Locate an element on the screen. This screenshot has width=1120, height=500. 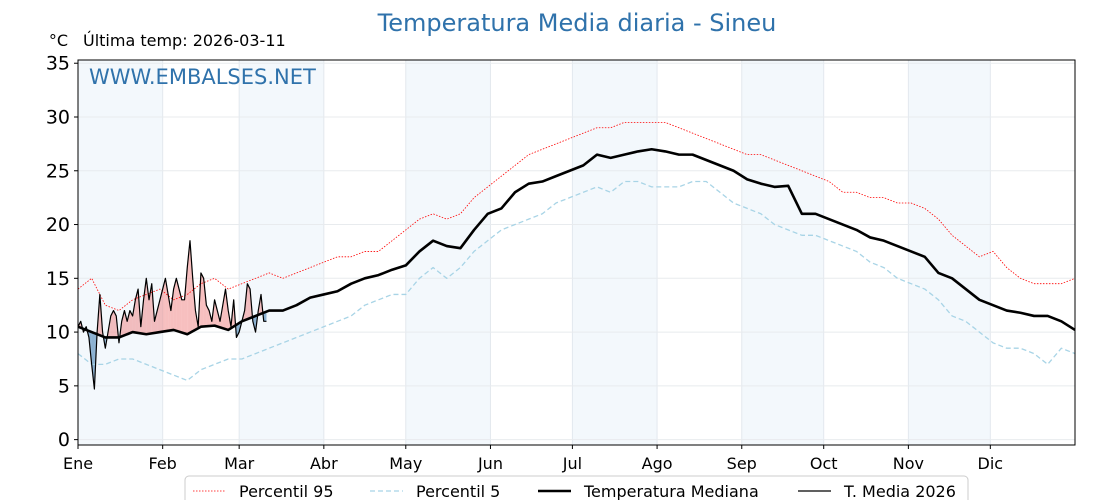
y-unit-label: °C is located at coordinates (58, 40).